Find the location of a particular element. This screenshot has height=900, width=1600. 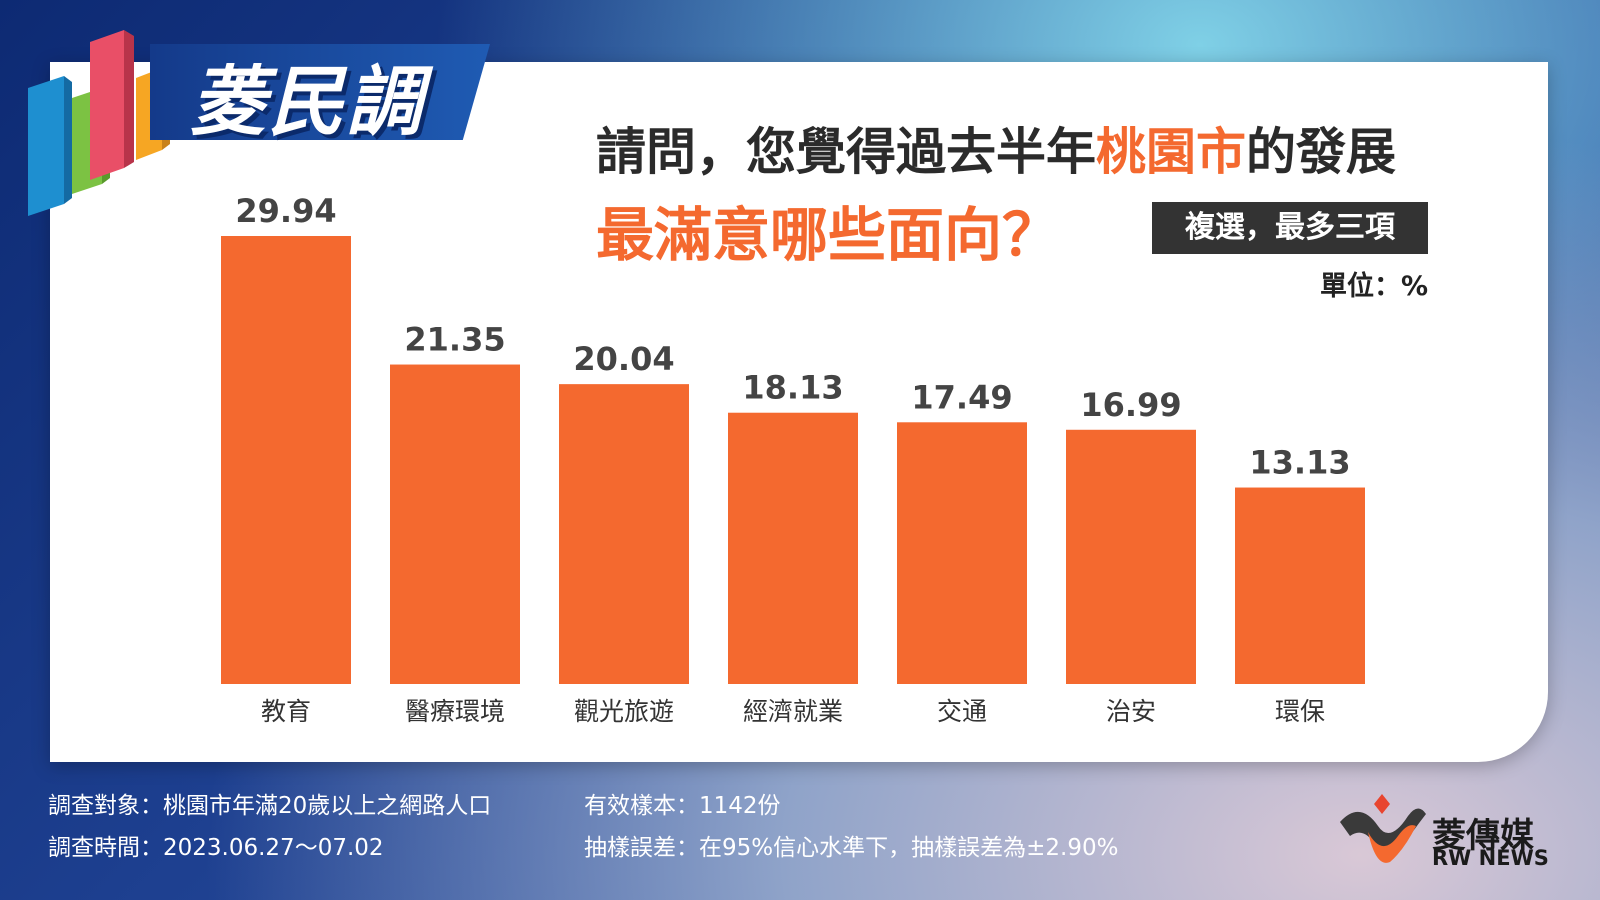

logo-banner is located at coordinates (320, 92).